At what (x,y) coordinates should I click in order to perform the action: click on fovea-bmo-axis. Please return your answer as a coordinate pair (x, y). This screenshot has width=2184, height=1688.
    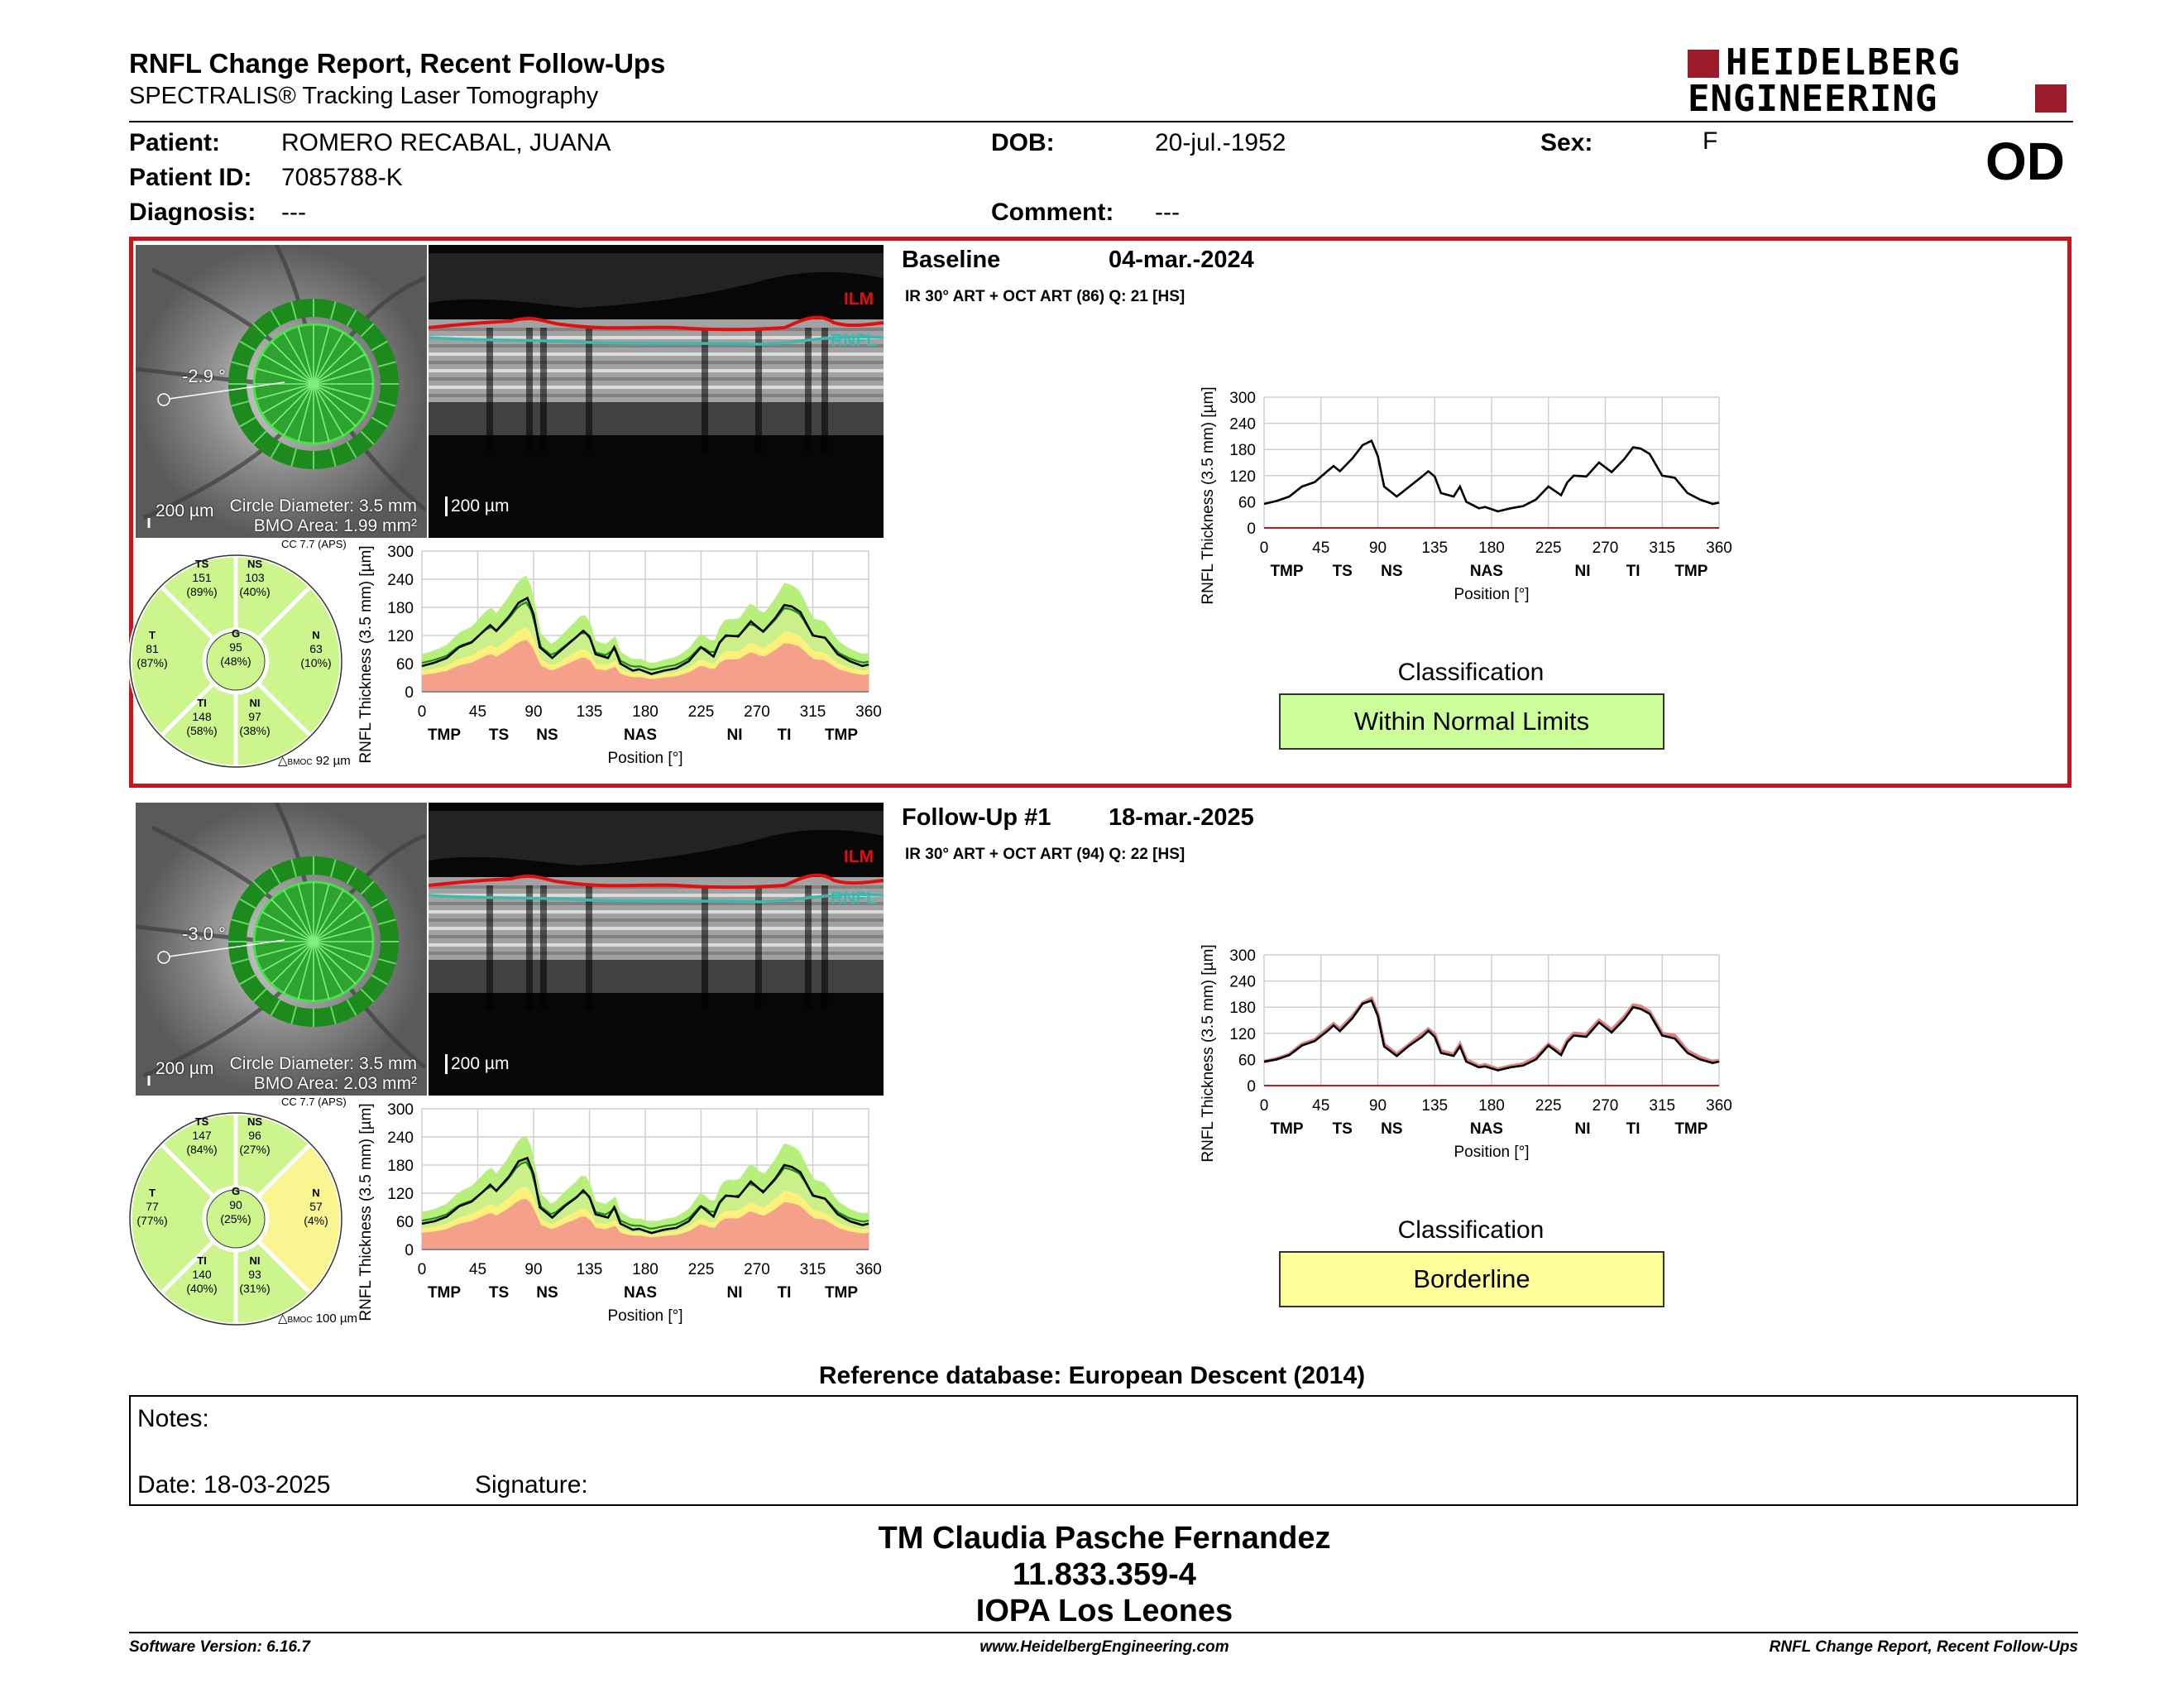
    Looking at the image, I should click on (226, 390).